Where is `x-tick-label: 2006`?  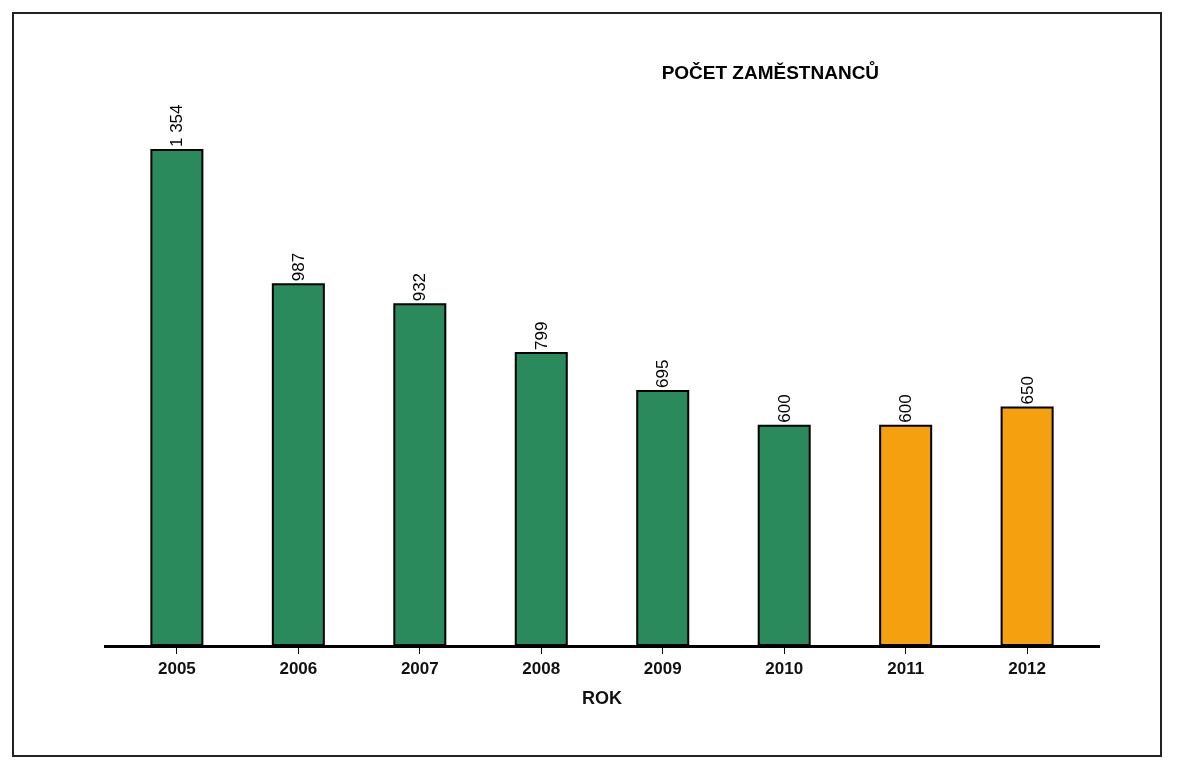
x-tick-label: 2006 is located at coordinates (298, 669).